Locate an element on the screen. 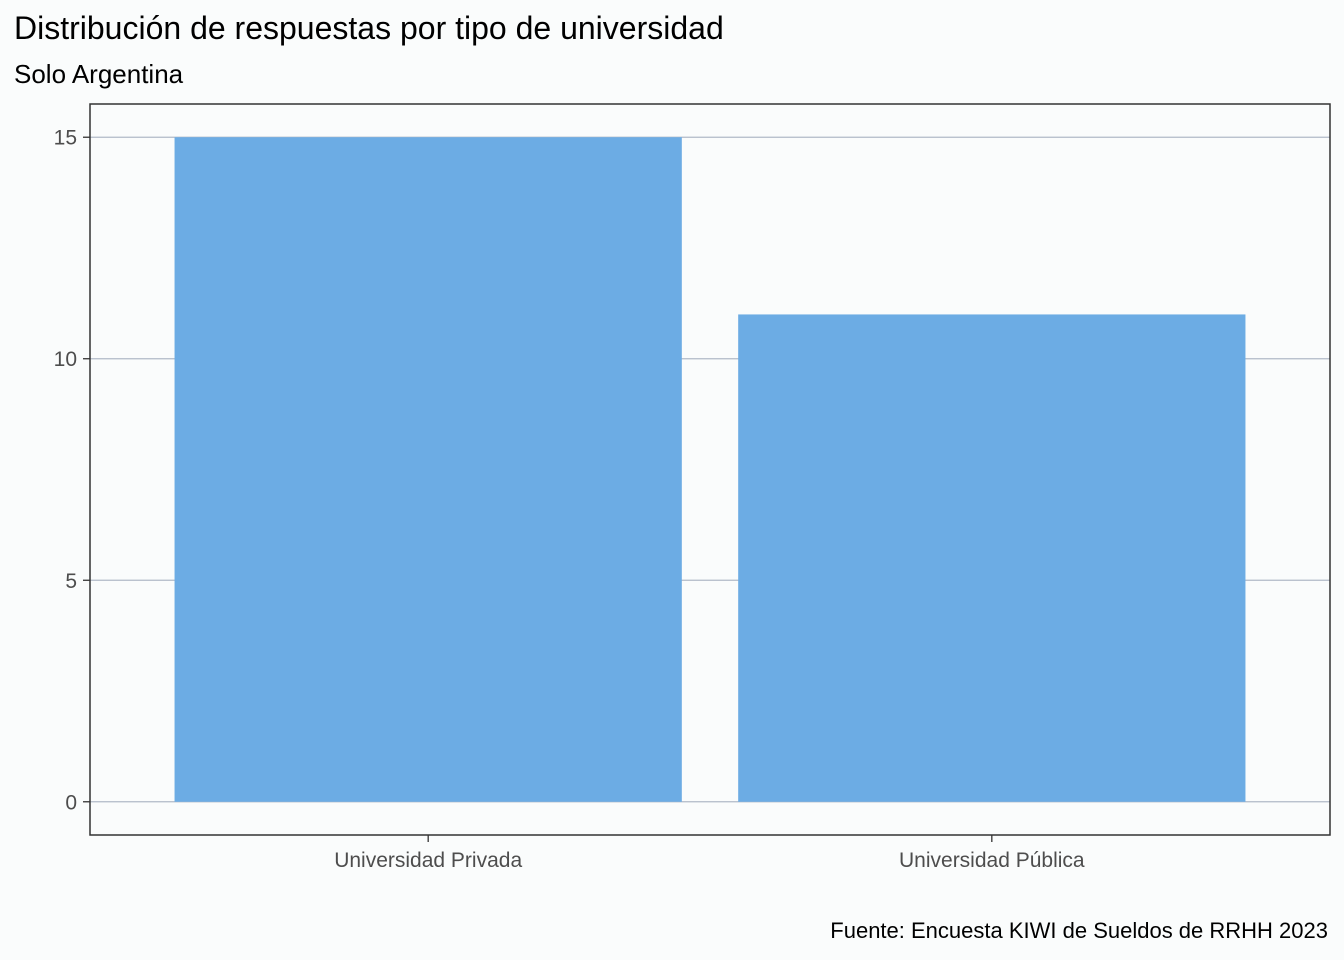  y-tick-label: 0 is located at coordinates (71, 802).